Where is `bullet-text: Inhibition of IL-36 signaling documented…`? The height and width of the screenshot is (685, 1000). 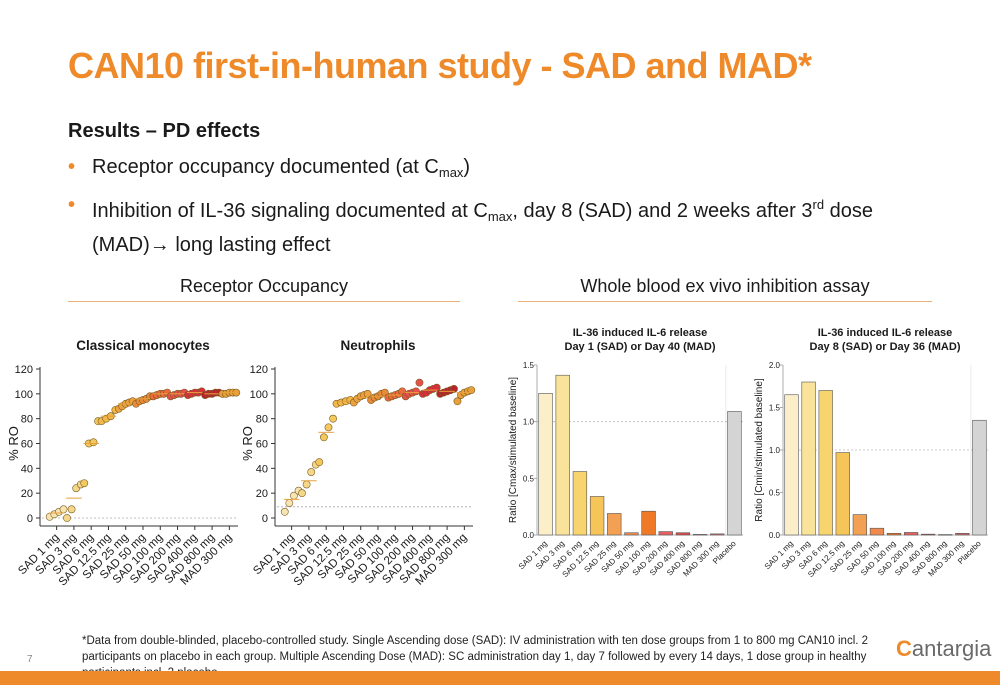
bullet-text: Inhibition of IL-36 signaling documented… is located at coordinates (290, 211).